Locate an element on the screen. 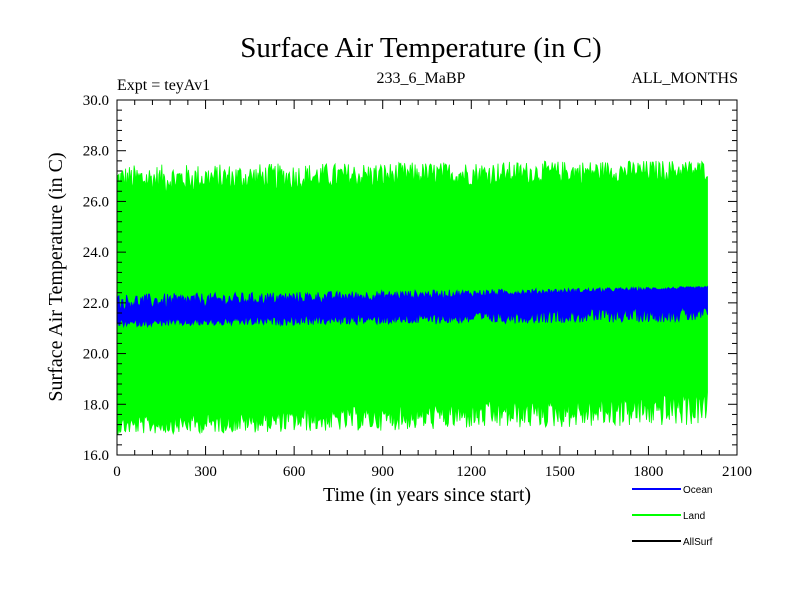 Image resolution: width=800 pixels, height=600 pixels. period-label: 233_6_MaBP is located at coordinates (421, 78).